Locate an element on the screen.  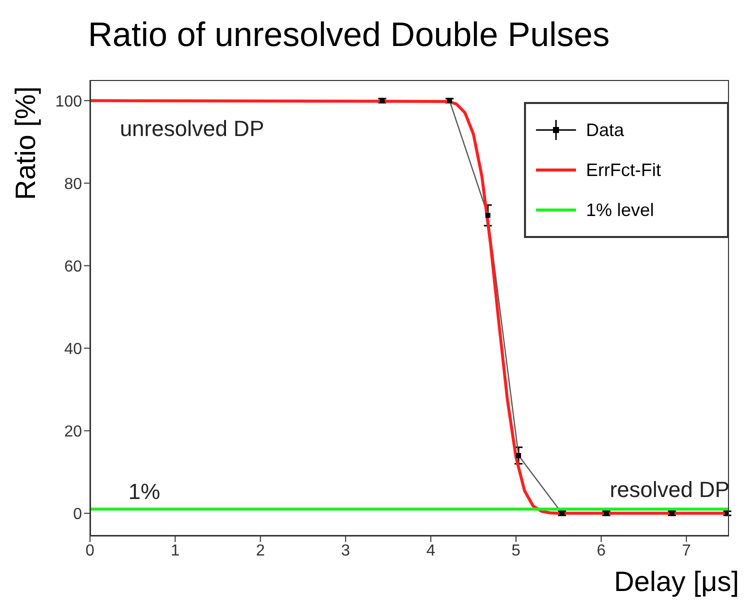
x-tick-label: 4 is located at coordinates (431, 551).